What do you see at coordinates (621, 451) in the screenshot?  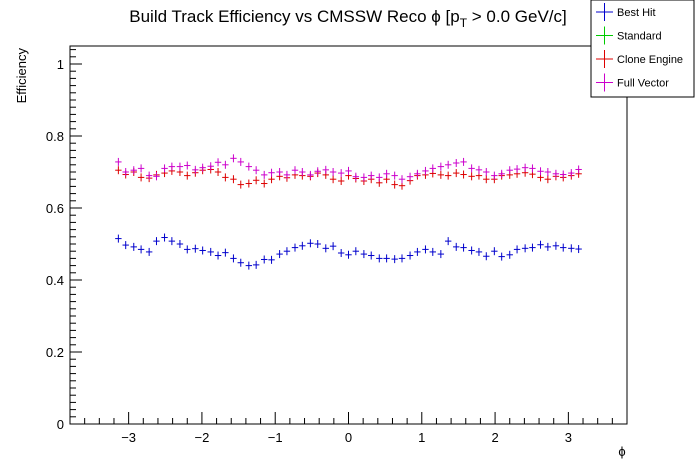 I see `x-axis-title: ϕ` at bounding box center [621, 451].